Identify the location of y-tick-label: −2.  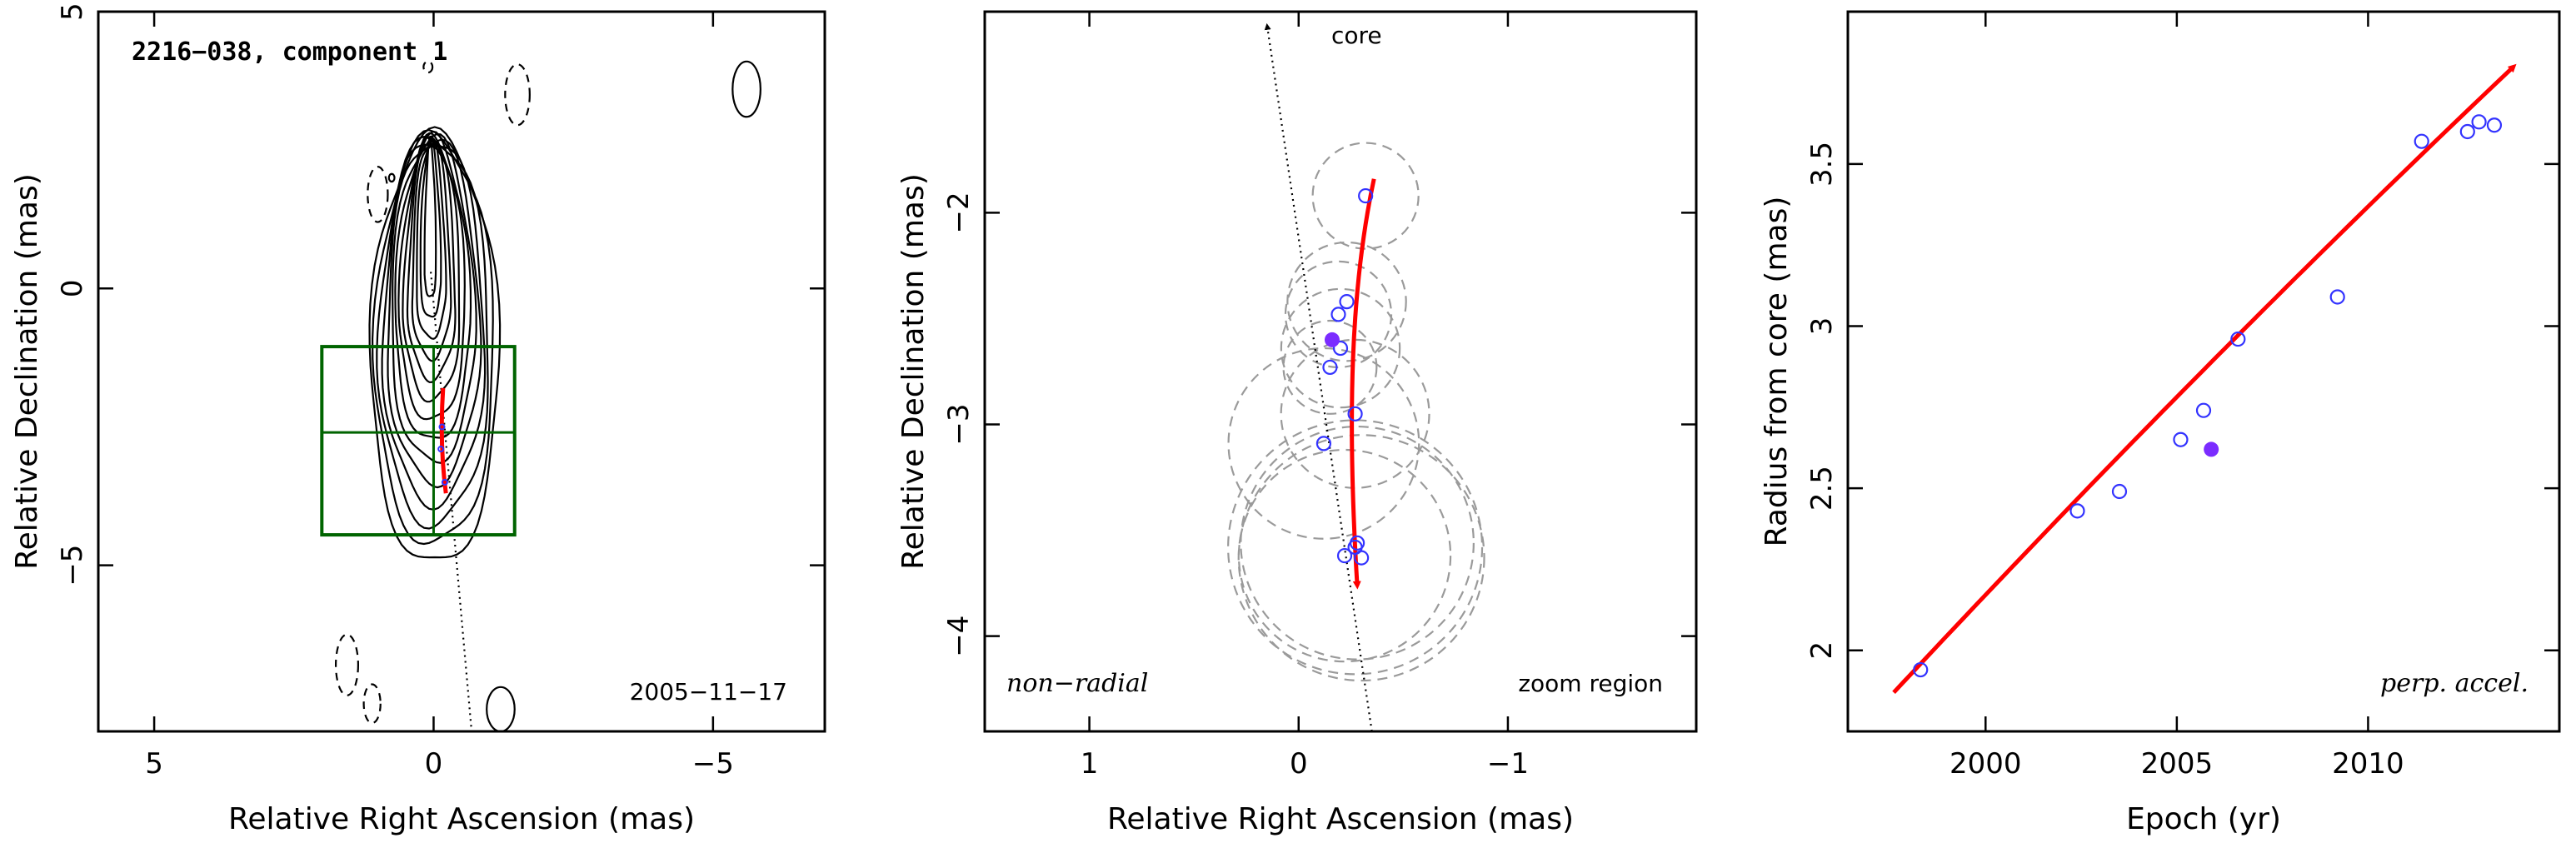
(959, 212).